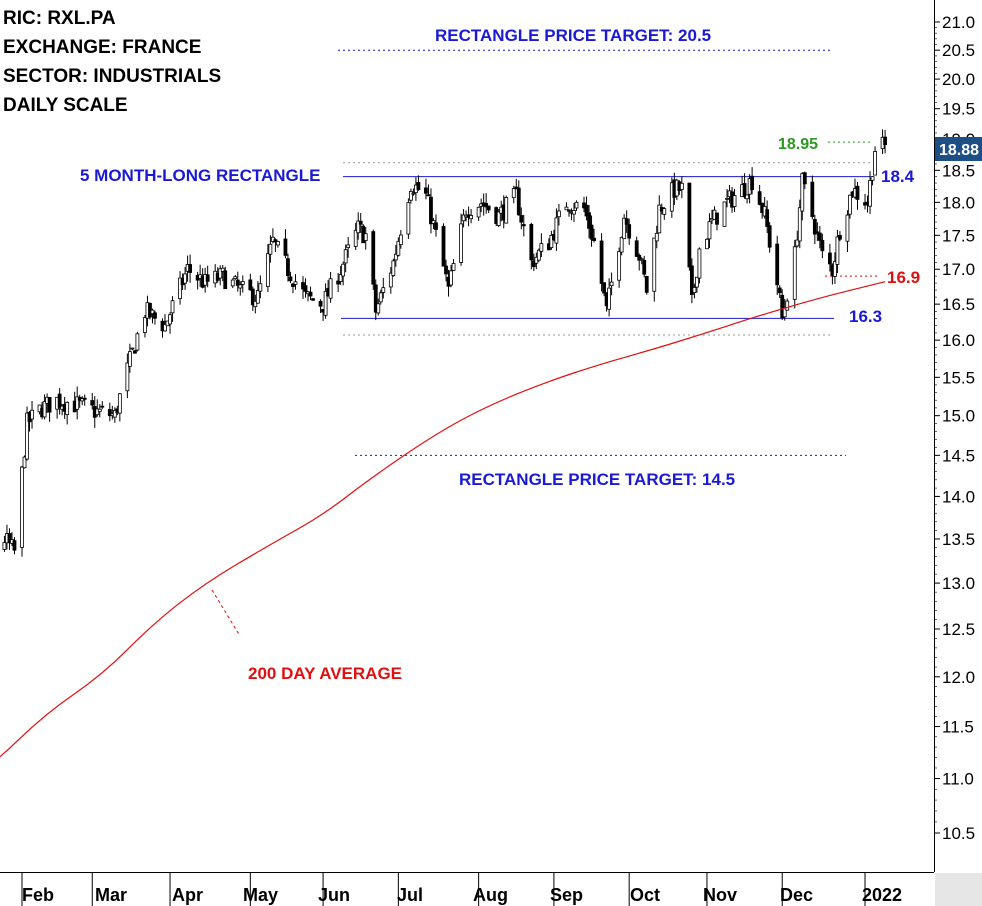 Image resolution: width=982 pixels, height=906 pixels. Describe the element at coordinates (102, 47) in the screenshot. I see `info-exchange: EXCHANGE: FRANCE` at that location.